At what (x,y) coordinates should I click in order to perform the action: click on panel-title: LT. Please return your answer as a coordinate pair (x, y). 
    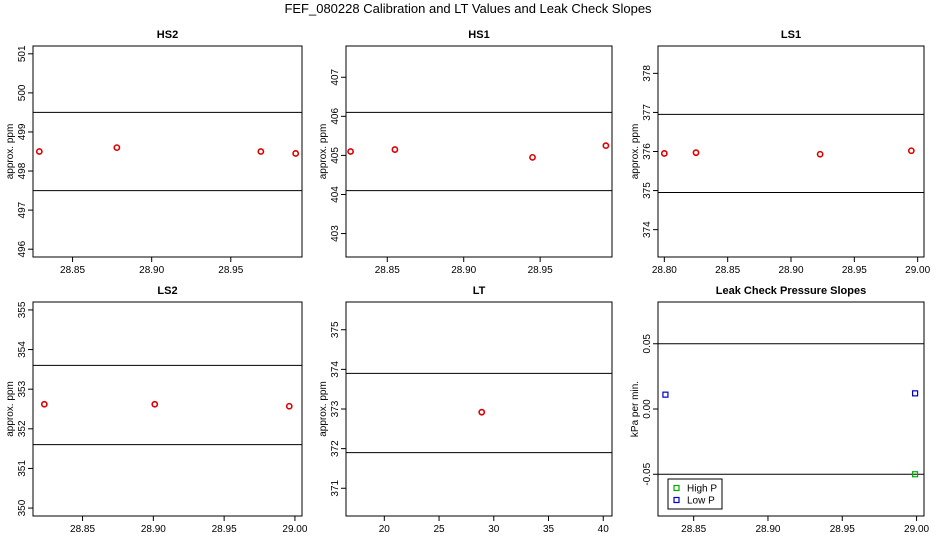
    Looking at the image, I should click on (479, 291).